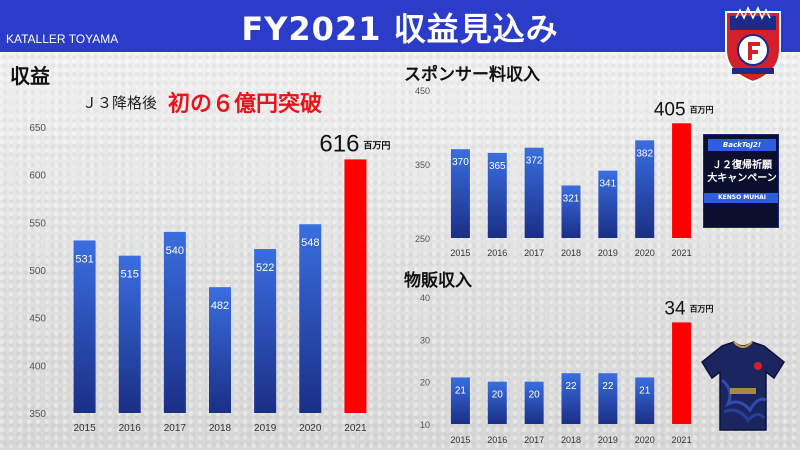 This screenshot has height=450, width=800. I want to click on sponsor-value-label: 321, so click(571, 198).